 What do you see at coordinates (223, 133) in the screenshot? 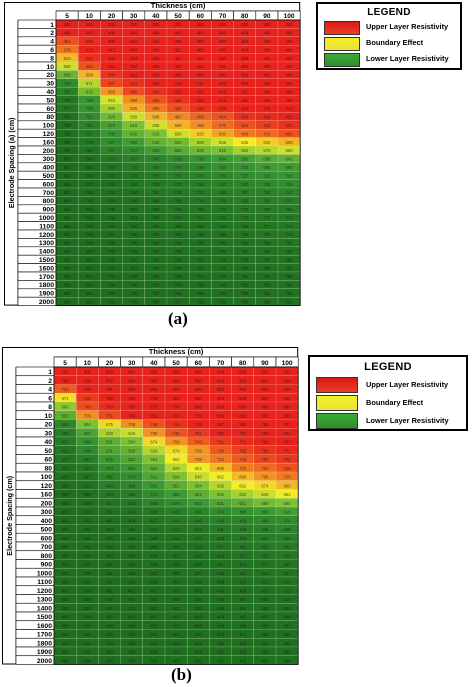
I see `cell-value-label: 500` at bounding box center [223, 133].